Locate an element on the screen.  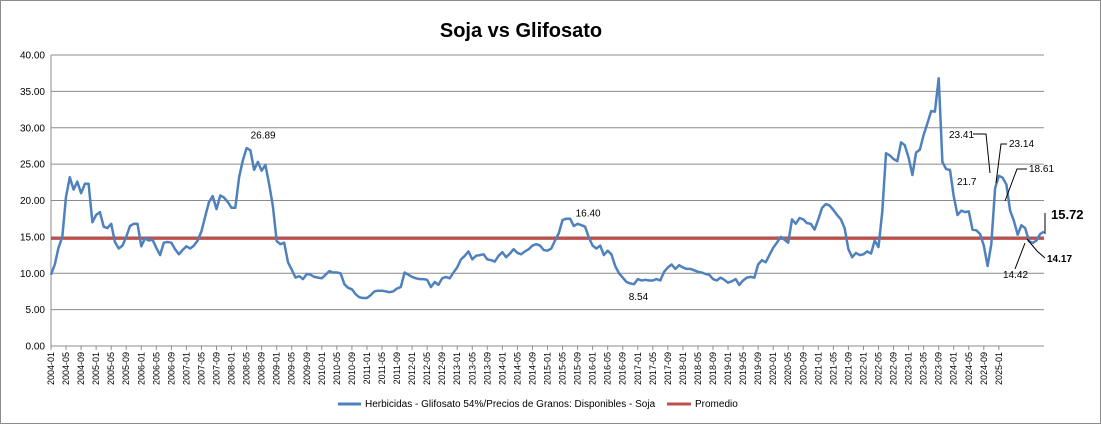
x-tick-label: 2018-05 is located at coordinates (698, 368).